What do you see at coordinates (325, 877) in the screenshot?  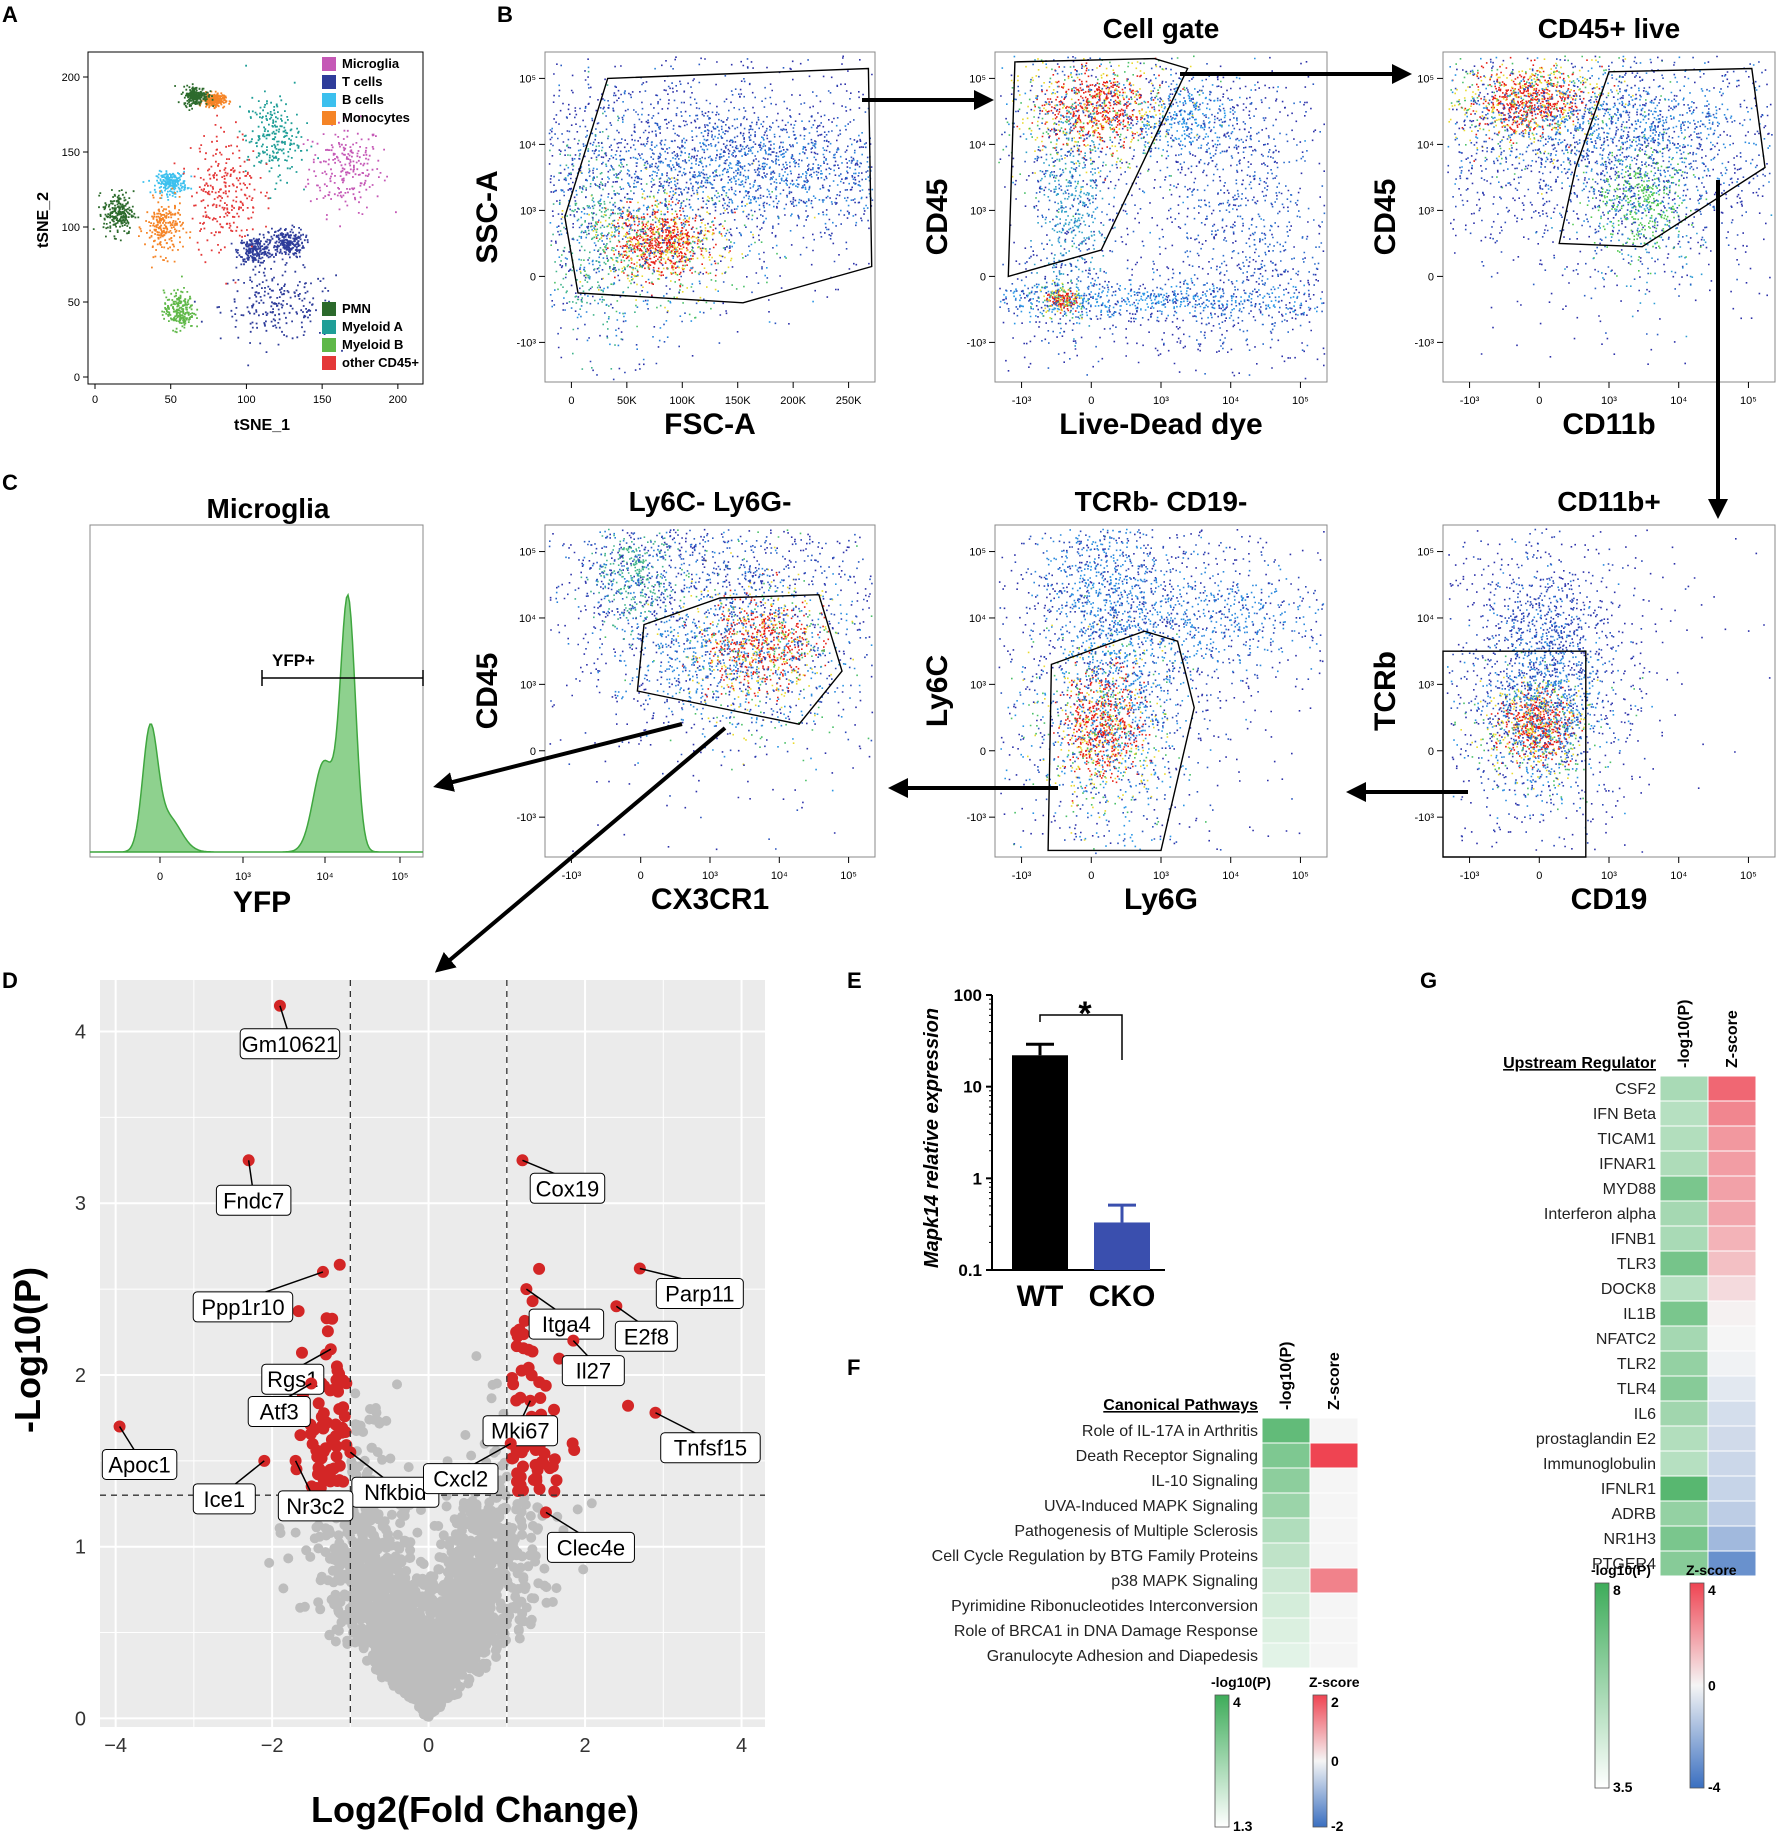 I see `histogram-x-tick-label: 10⁴` at bounding box center [325, 877].